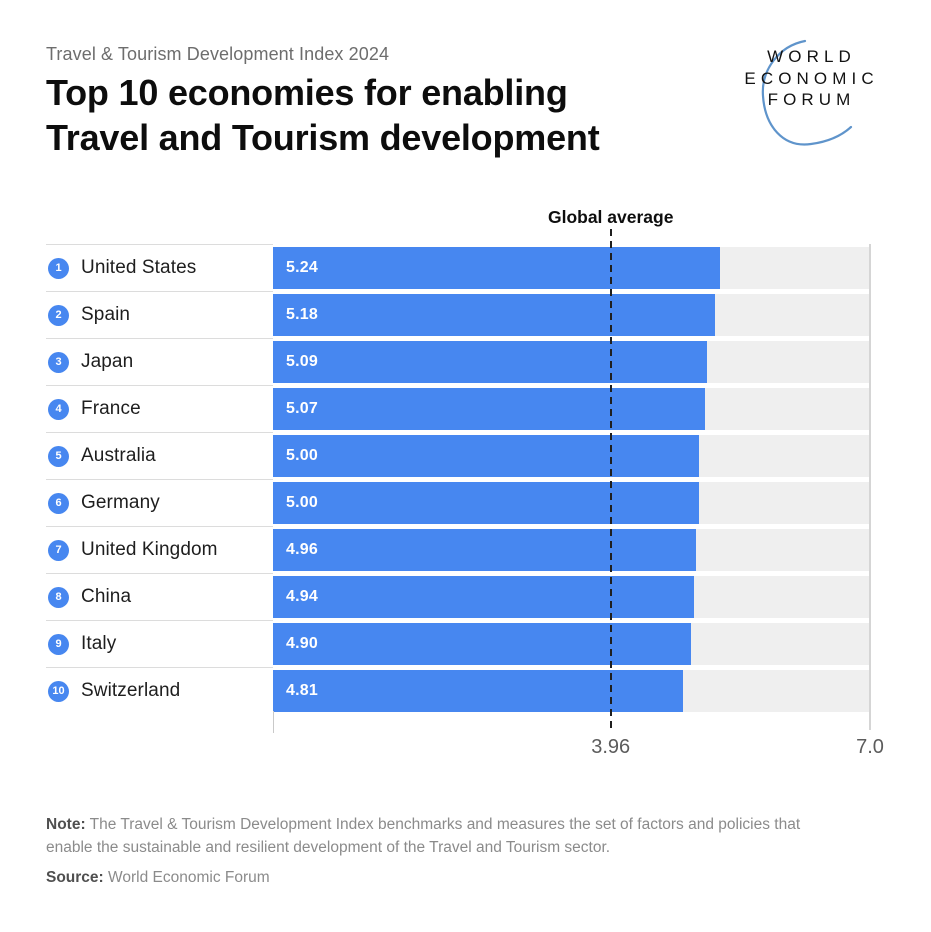 The width and height of the screenshot is (931, 932). I want to click on row-label-cell: 10 Switzerland, so click(159, 690).